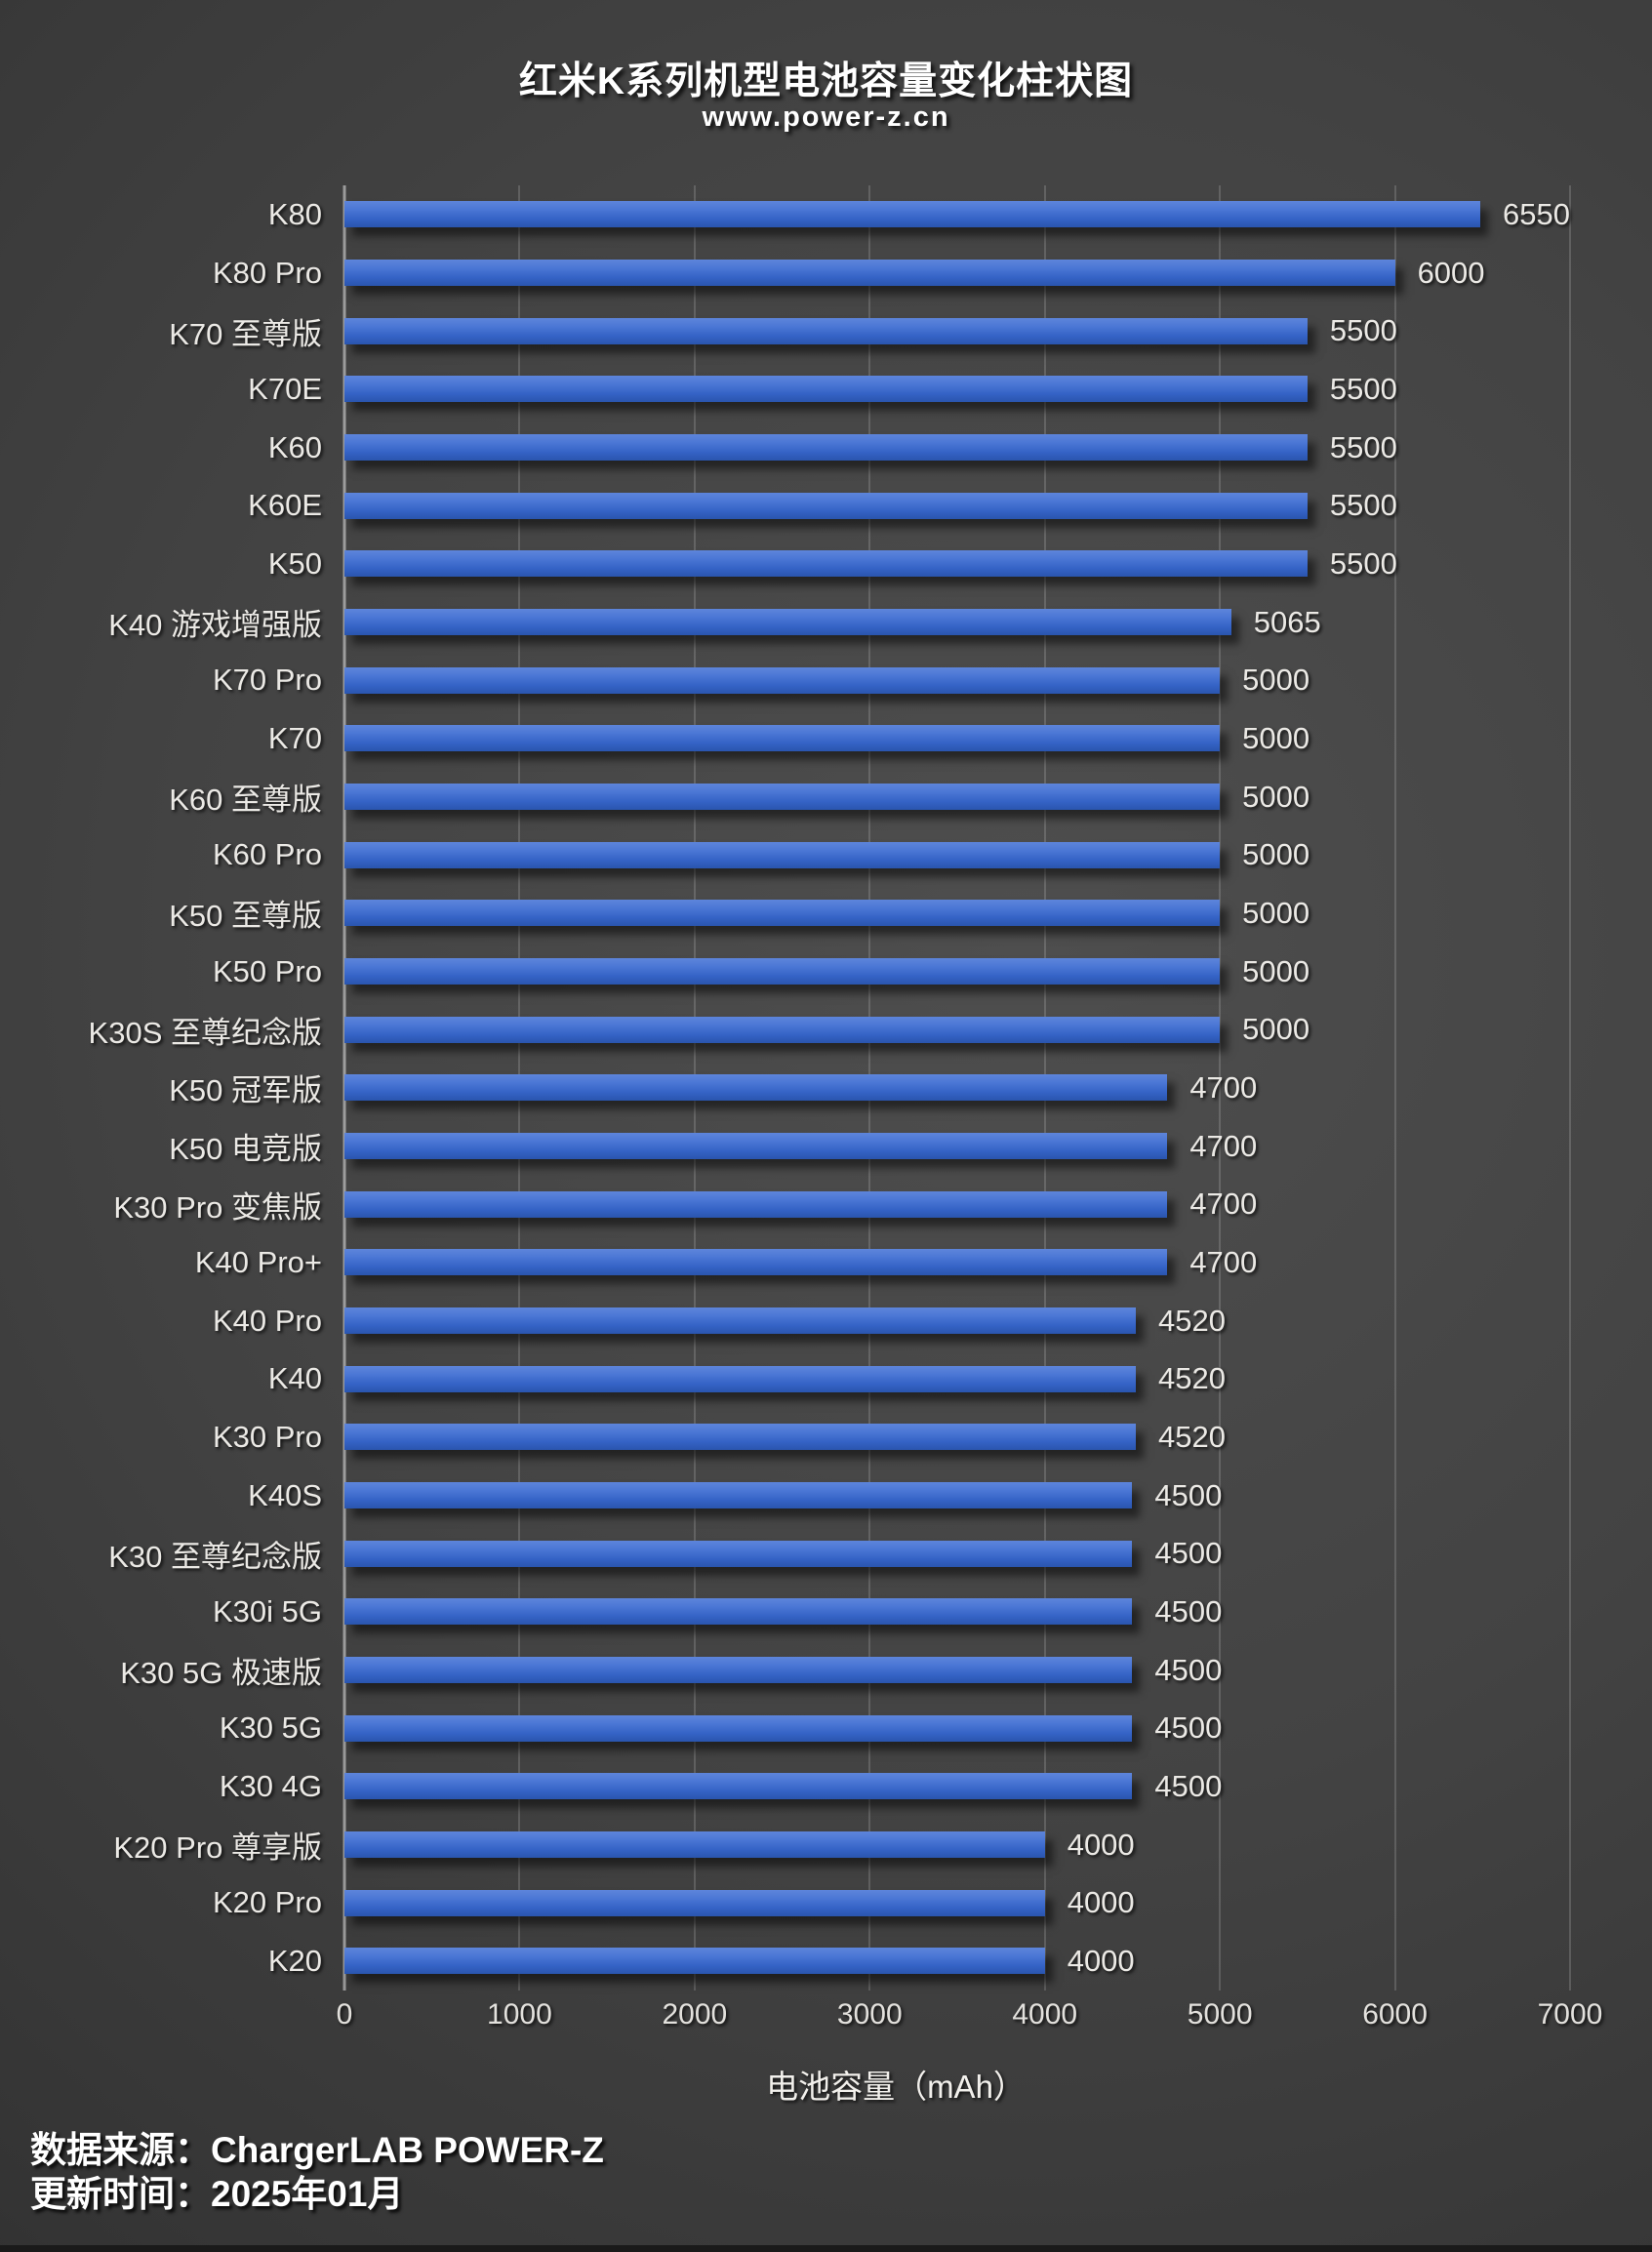 The width and height of the screenshot is (1652, 2252). Describe the element at coordinates (285, 505) in the screenshot. I see `category-label: K60E` at that location.